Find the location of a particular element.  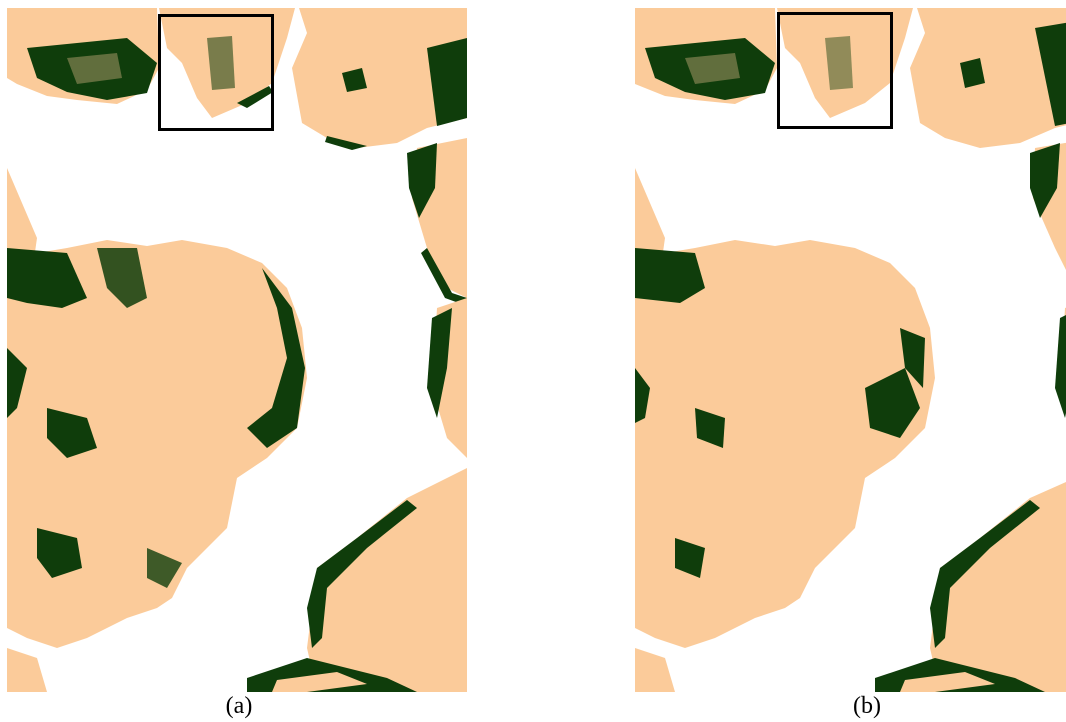

caption-a: (a) is located at coordinates (239, 706).